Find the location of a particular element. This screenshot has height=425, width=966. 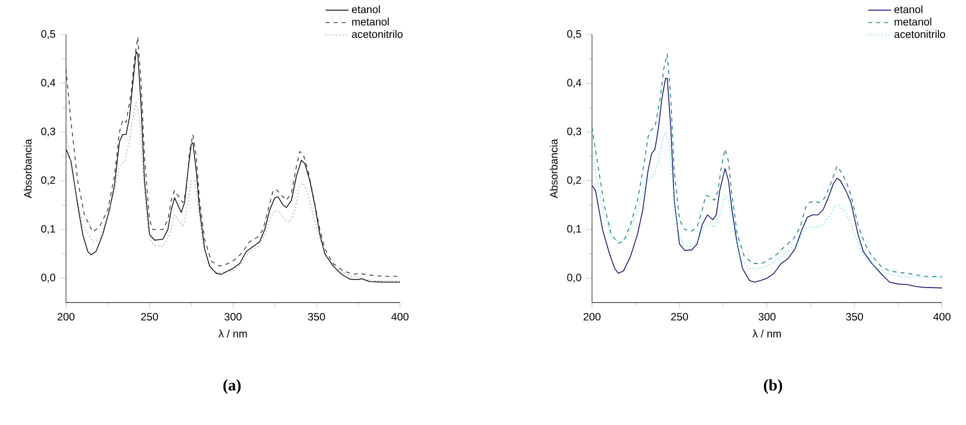

text: (a) is located at coordinates (232, 387).